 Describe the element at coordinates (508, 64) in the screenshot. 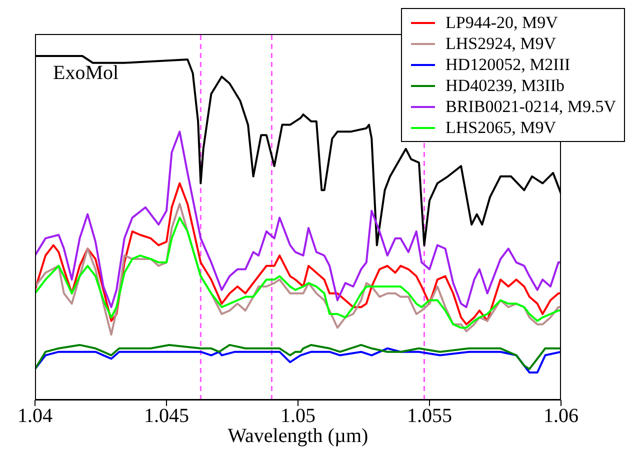

I see `legend-label: HD120052, M2III` at that location.